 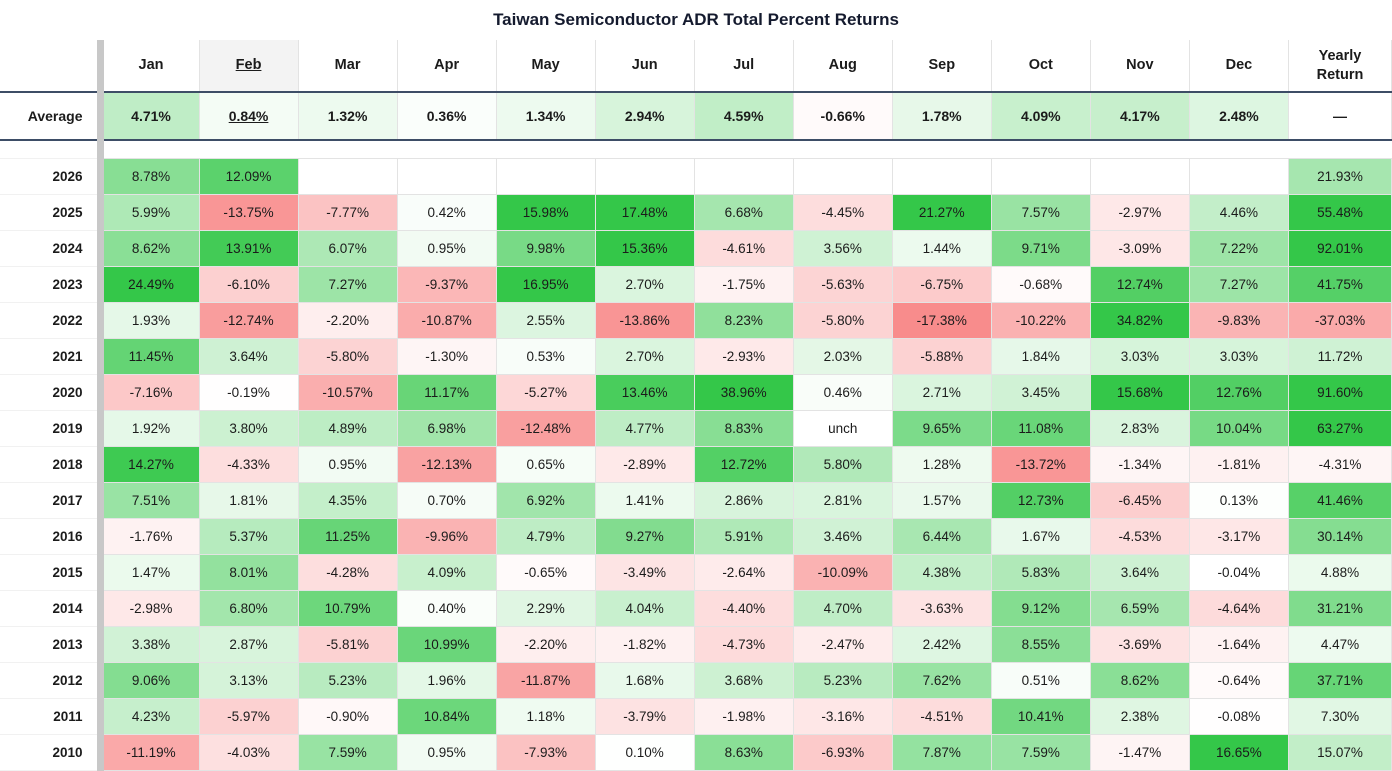 What do you see at coordinates (743, 680) in the screenshot?
I see `return-cell: 3.68%` at bounding box center [743, 680].